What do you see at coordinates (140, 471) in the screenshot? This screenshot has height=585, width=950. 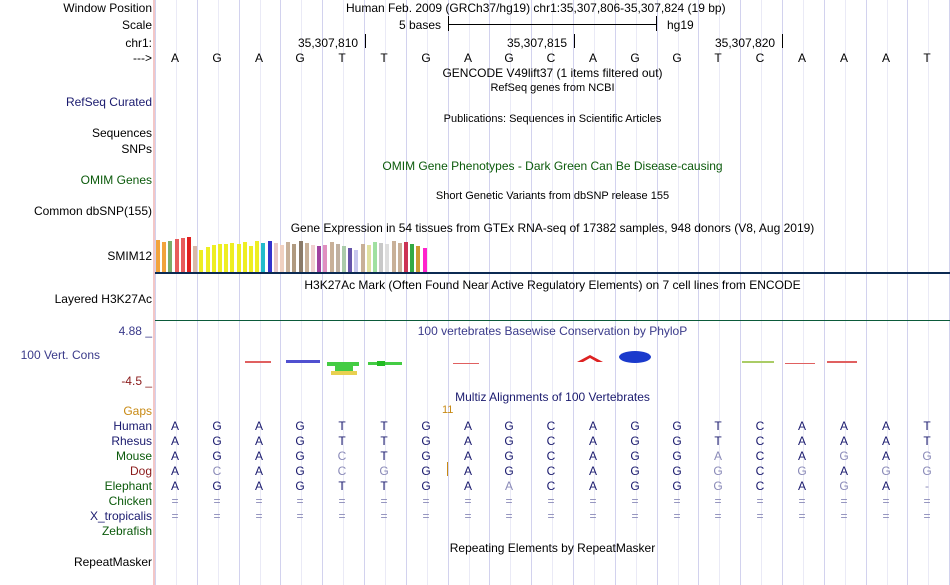 I see `species-label: Dog` at bounding box center [140, 471].